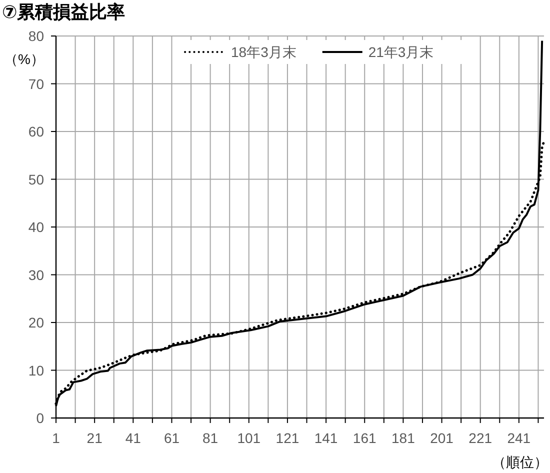  Describe the element at coordinates (172, 438) in the screenshot. I see `x-tick-label: 61` at that location.